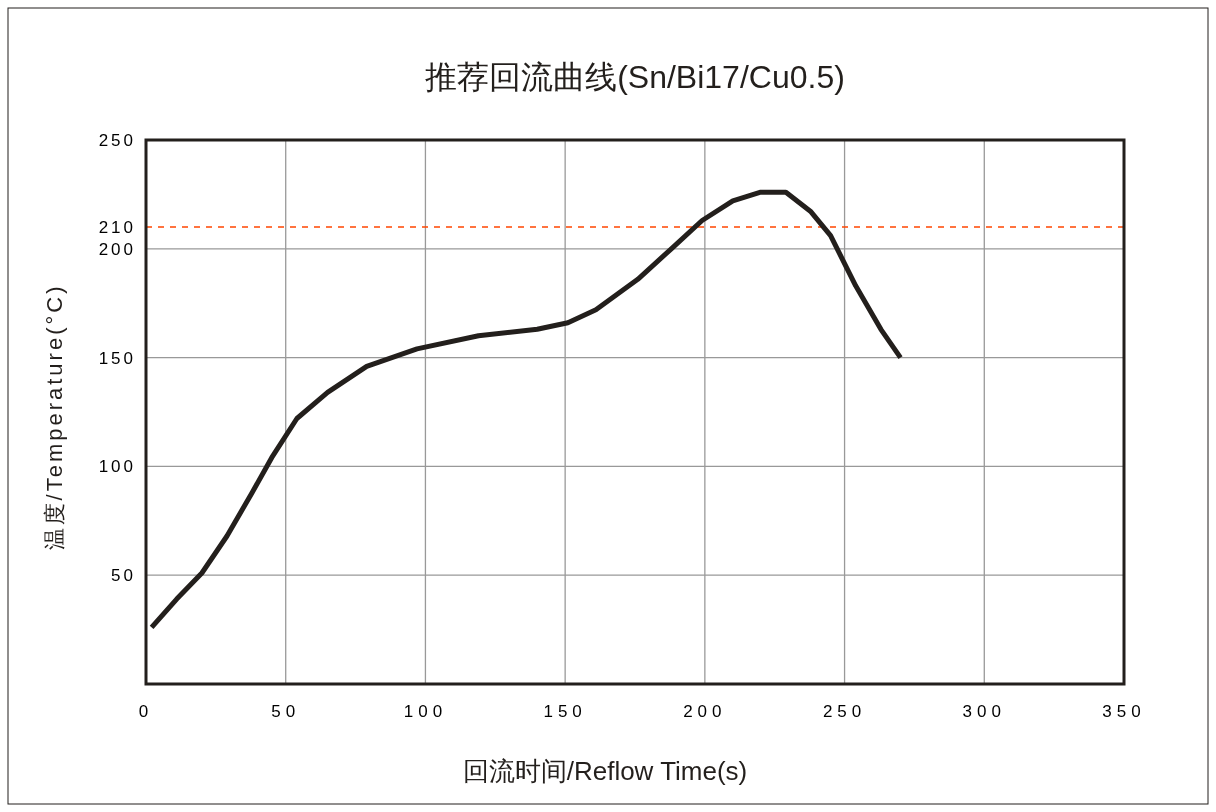 Image resolution: width=1216 pixels, height=812 pixels. Describe the element at coordinates (984, 711) in the screenshot. I see `x-tick-label: 300` at that location.